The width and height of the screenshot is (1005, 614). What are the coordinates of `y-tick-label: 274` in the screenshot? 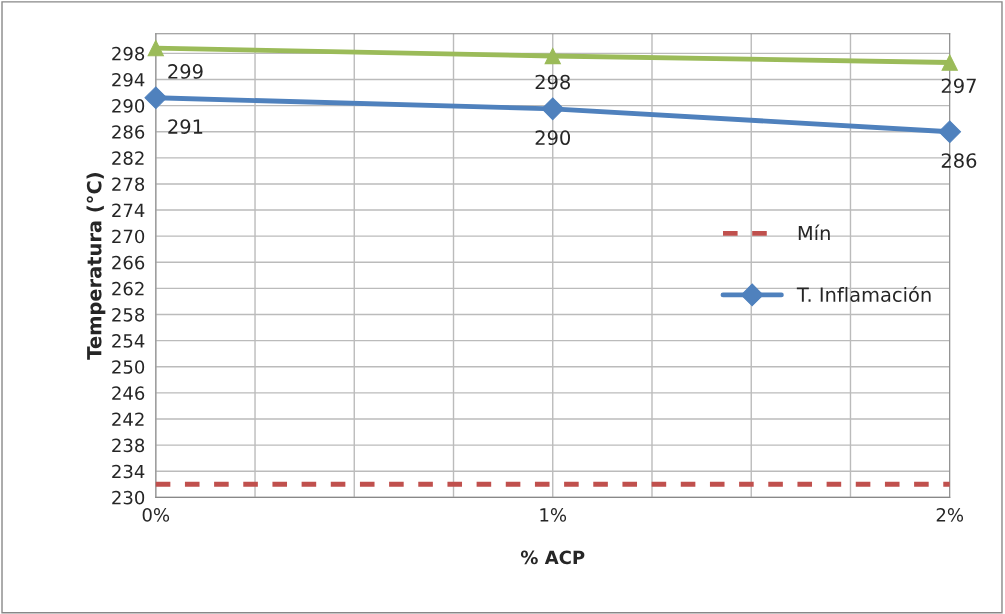 It's located at (128, 210).